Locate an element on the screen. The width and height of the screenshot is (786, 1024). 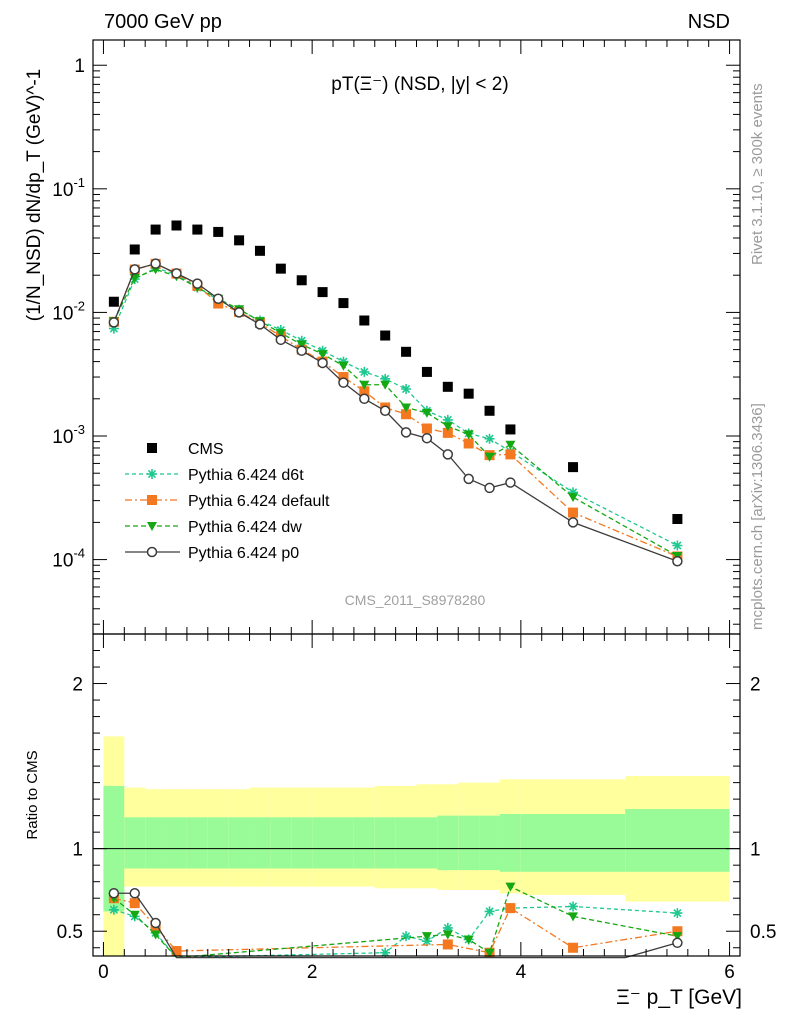
x-tick-label: 0 is located at coordinates (103, 972).